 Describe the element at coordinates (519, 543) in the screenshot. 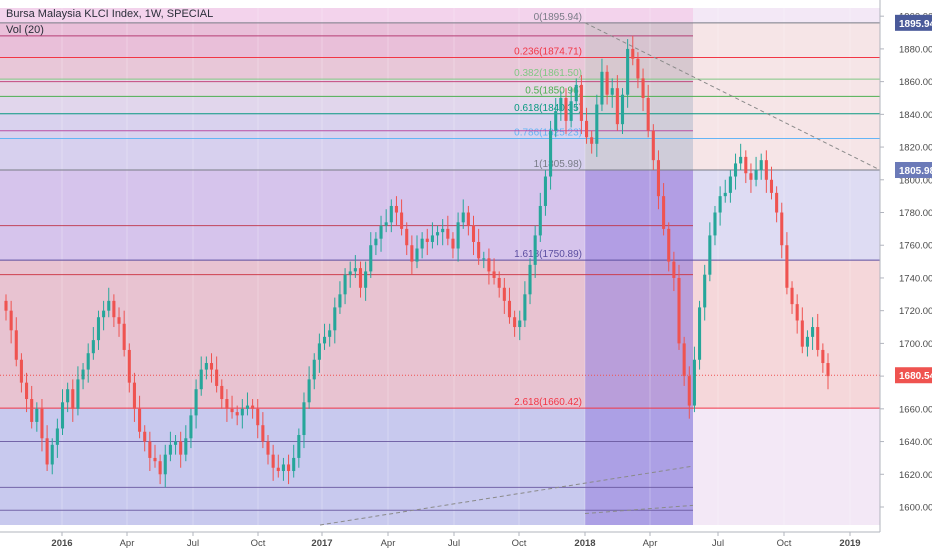

I see `time-tick-label: Oct` at that location.